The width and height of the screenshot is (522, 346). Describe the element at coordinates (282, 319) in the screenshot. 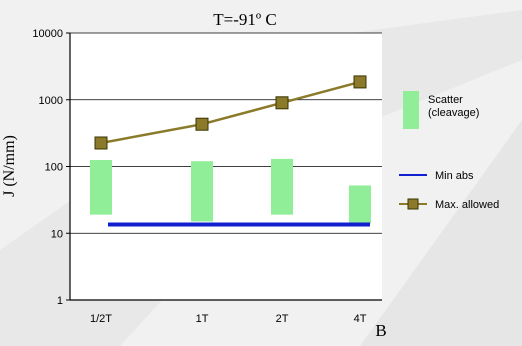

I see `x-tick-label: 2T` at that location.